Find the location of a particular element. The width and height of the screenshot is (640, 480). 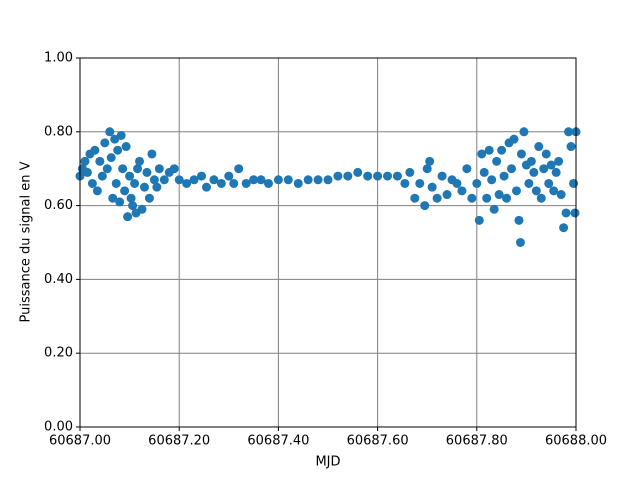

x-tick-label: 60687.20 is located at coordinates (179, 441).